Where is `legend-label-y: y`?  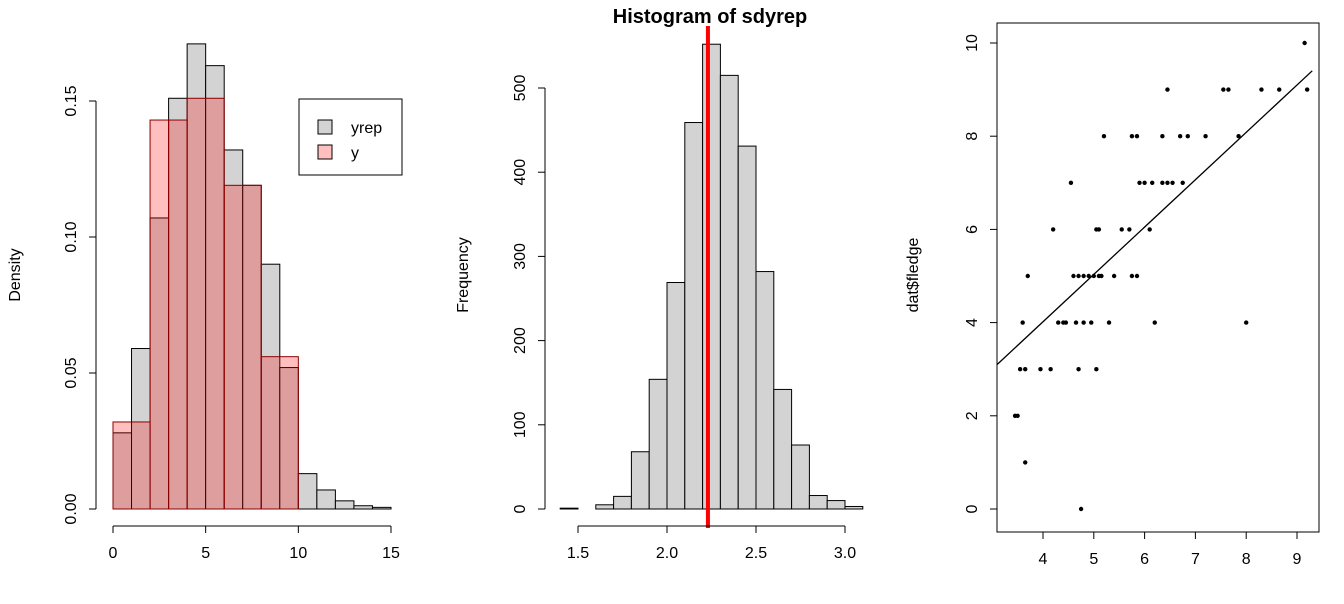 legend-label-y: y is located at coordinates (355, 153).